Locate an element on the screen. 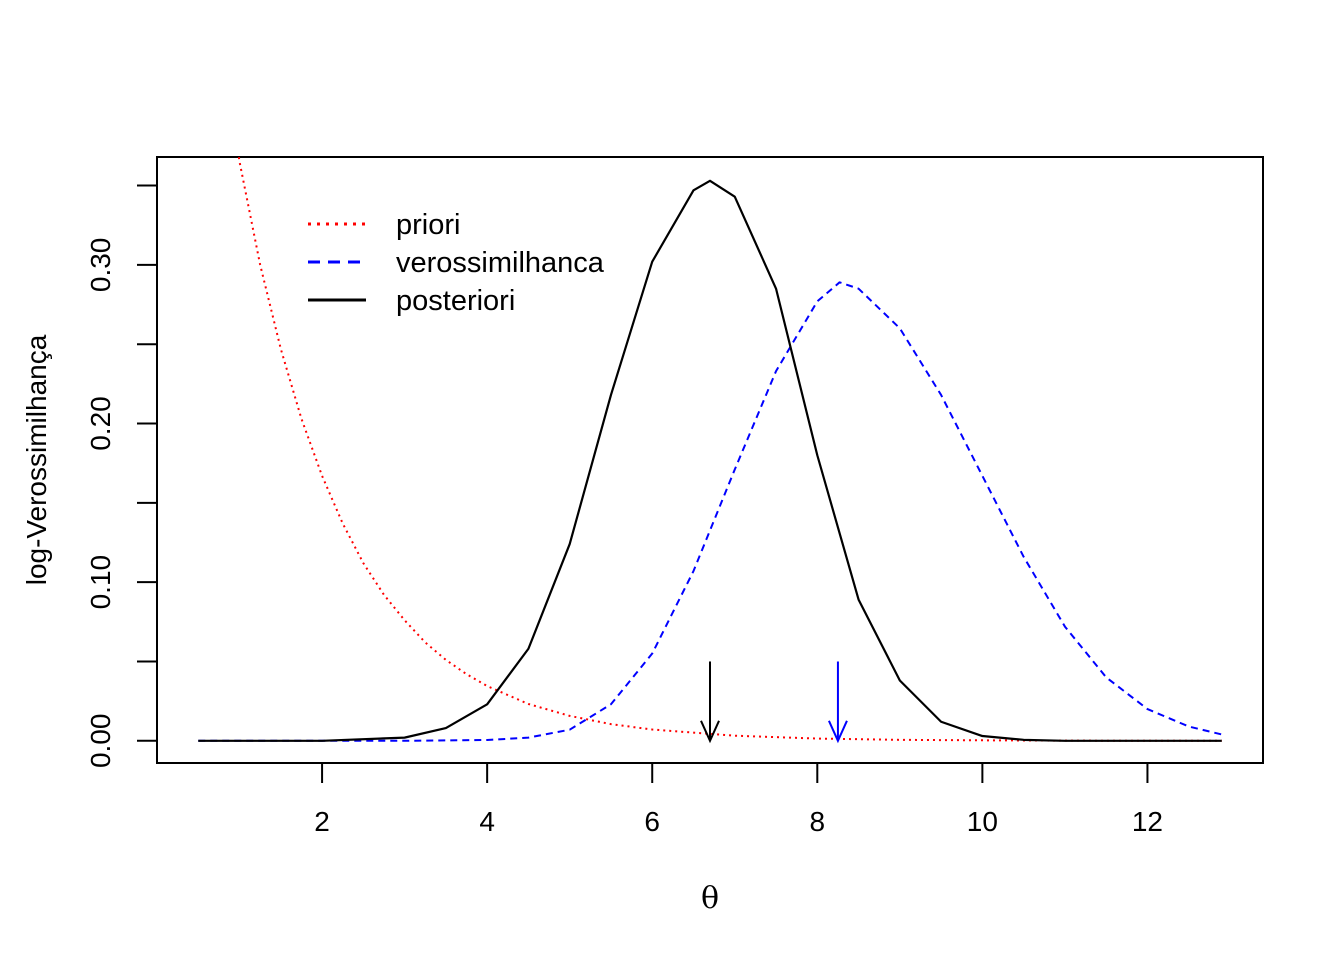 This screenshot has width=1344, height=960. legend: priori verossimilhanca posteriori is located at coordinates (456, 263).